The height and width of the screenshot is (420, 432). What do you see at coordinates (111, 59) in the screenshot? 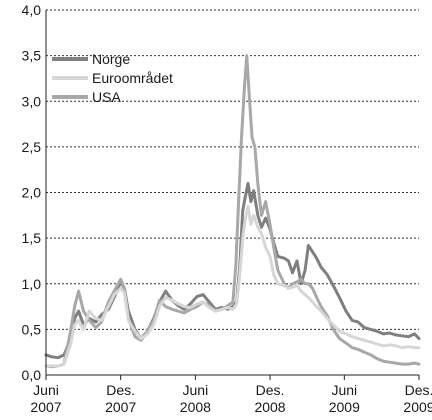
I see `legend-label-0: Norge` at bounding box center [111, 59].